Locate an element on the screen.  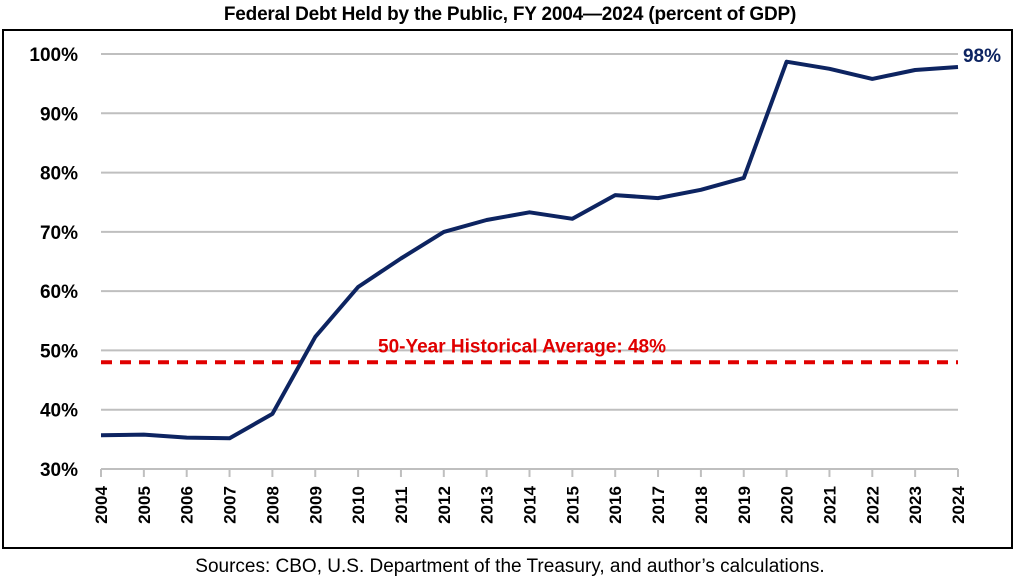
y-tick-label: 80% is located at coordinates (59, 174).